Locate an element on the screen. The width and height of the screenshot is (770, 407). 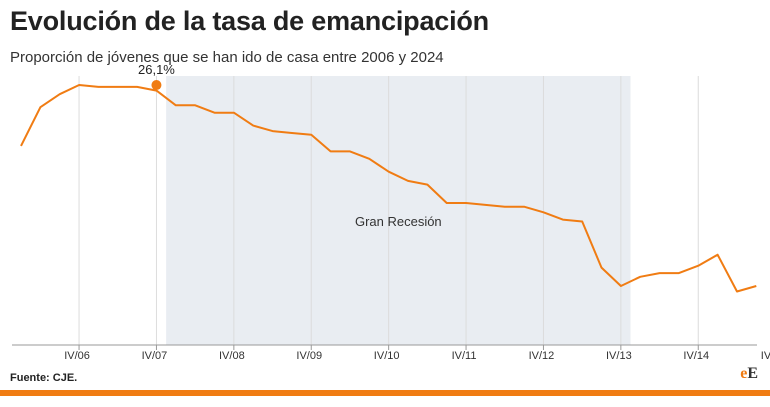
x-tick-label-9: IV/14 is located at coordinates (696, 356).